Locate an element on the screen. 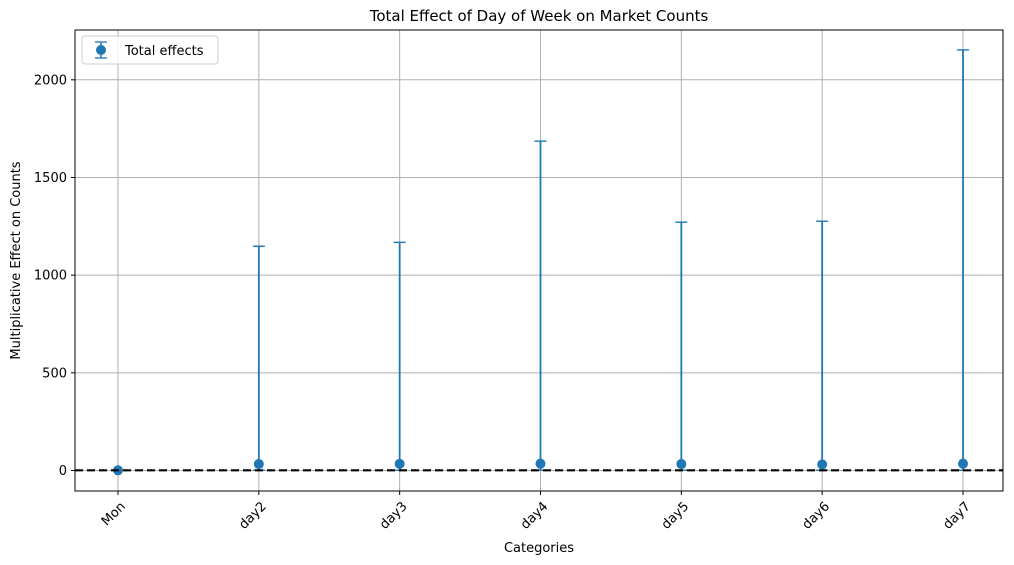 The height and width of the screenshot is (565, 1014). legend-box is located at coordinates (150, 50).